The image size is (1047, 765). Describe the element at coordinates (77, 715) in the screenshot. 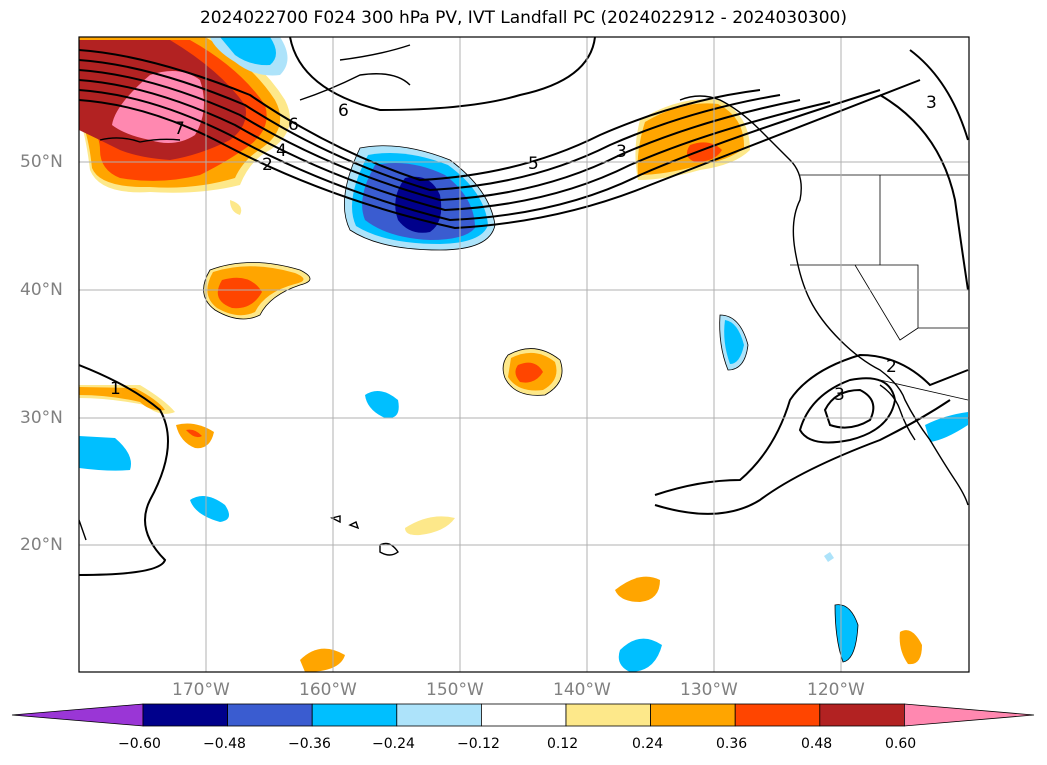

I see `colorbar-extend-low` at that location.